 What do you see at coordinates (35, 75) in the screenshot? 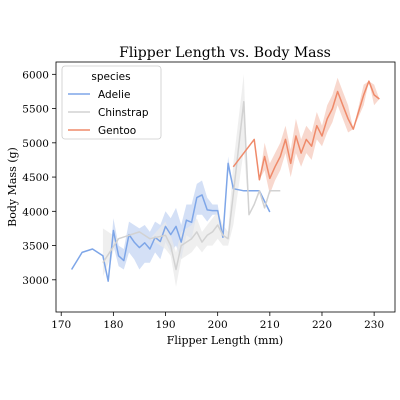
I see `y-tick-label: 6000` at bounding box center [35, 75].